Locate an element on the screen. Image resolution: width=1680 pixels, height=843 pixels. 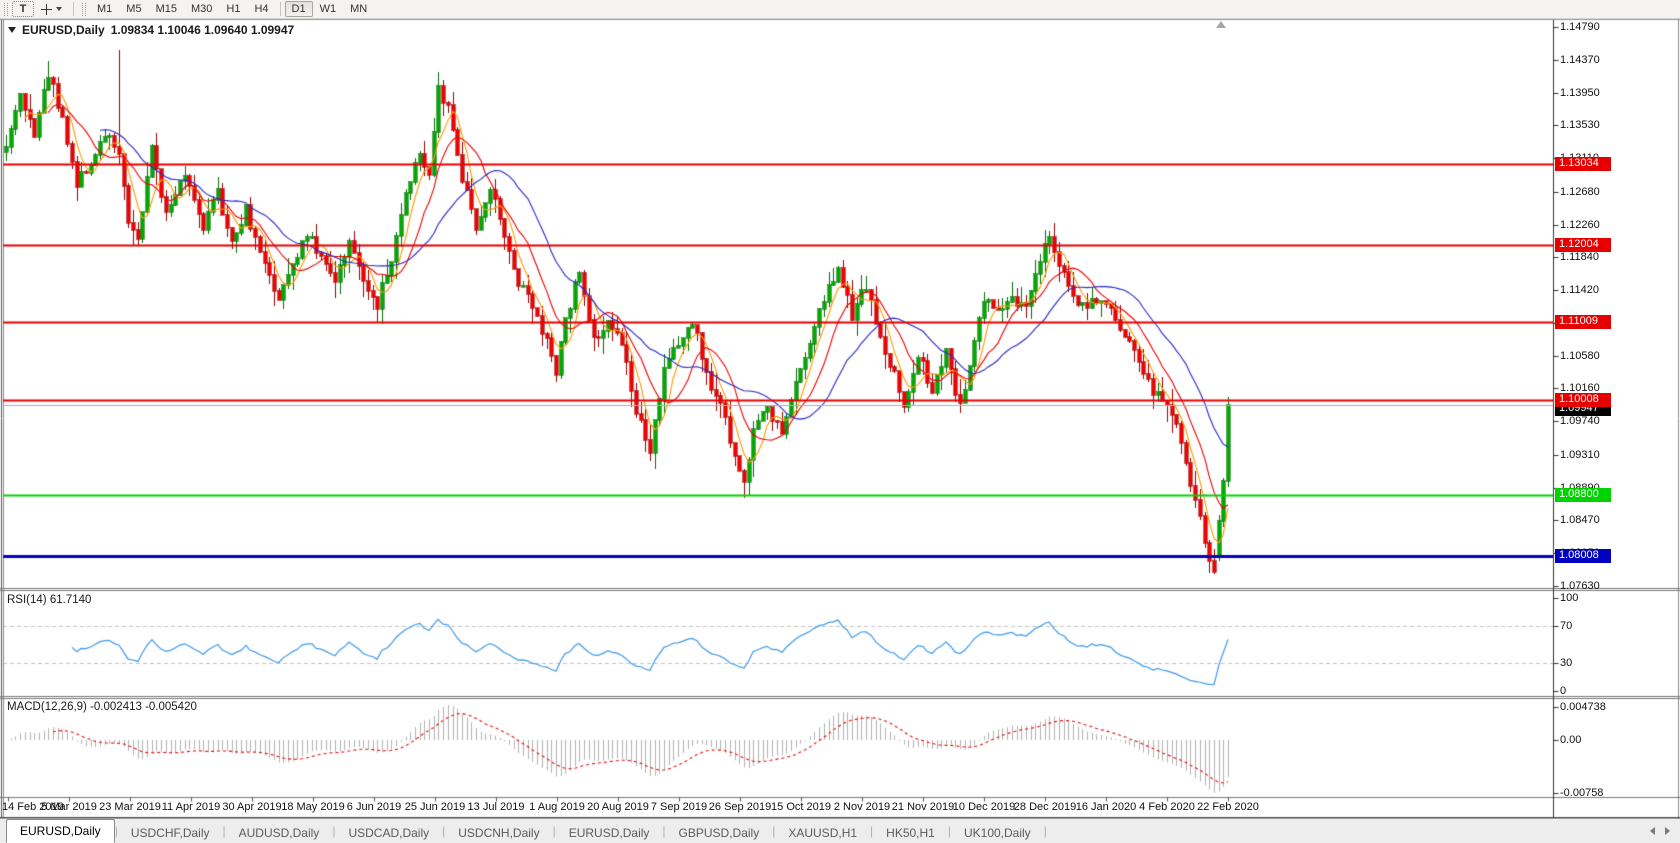
date-label: 5 Mar 2019 is located at coordinates (69, 807).